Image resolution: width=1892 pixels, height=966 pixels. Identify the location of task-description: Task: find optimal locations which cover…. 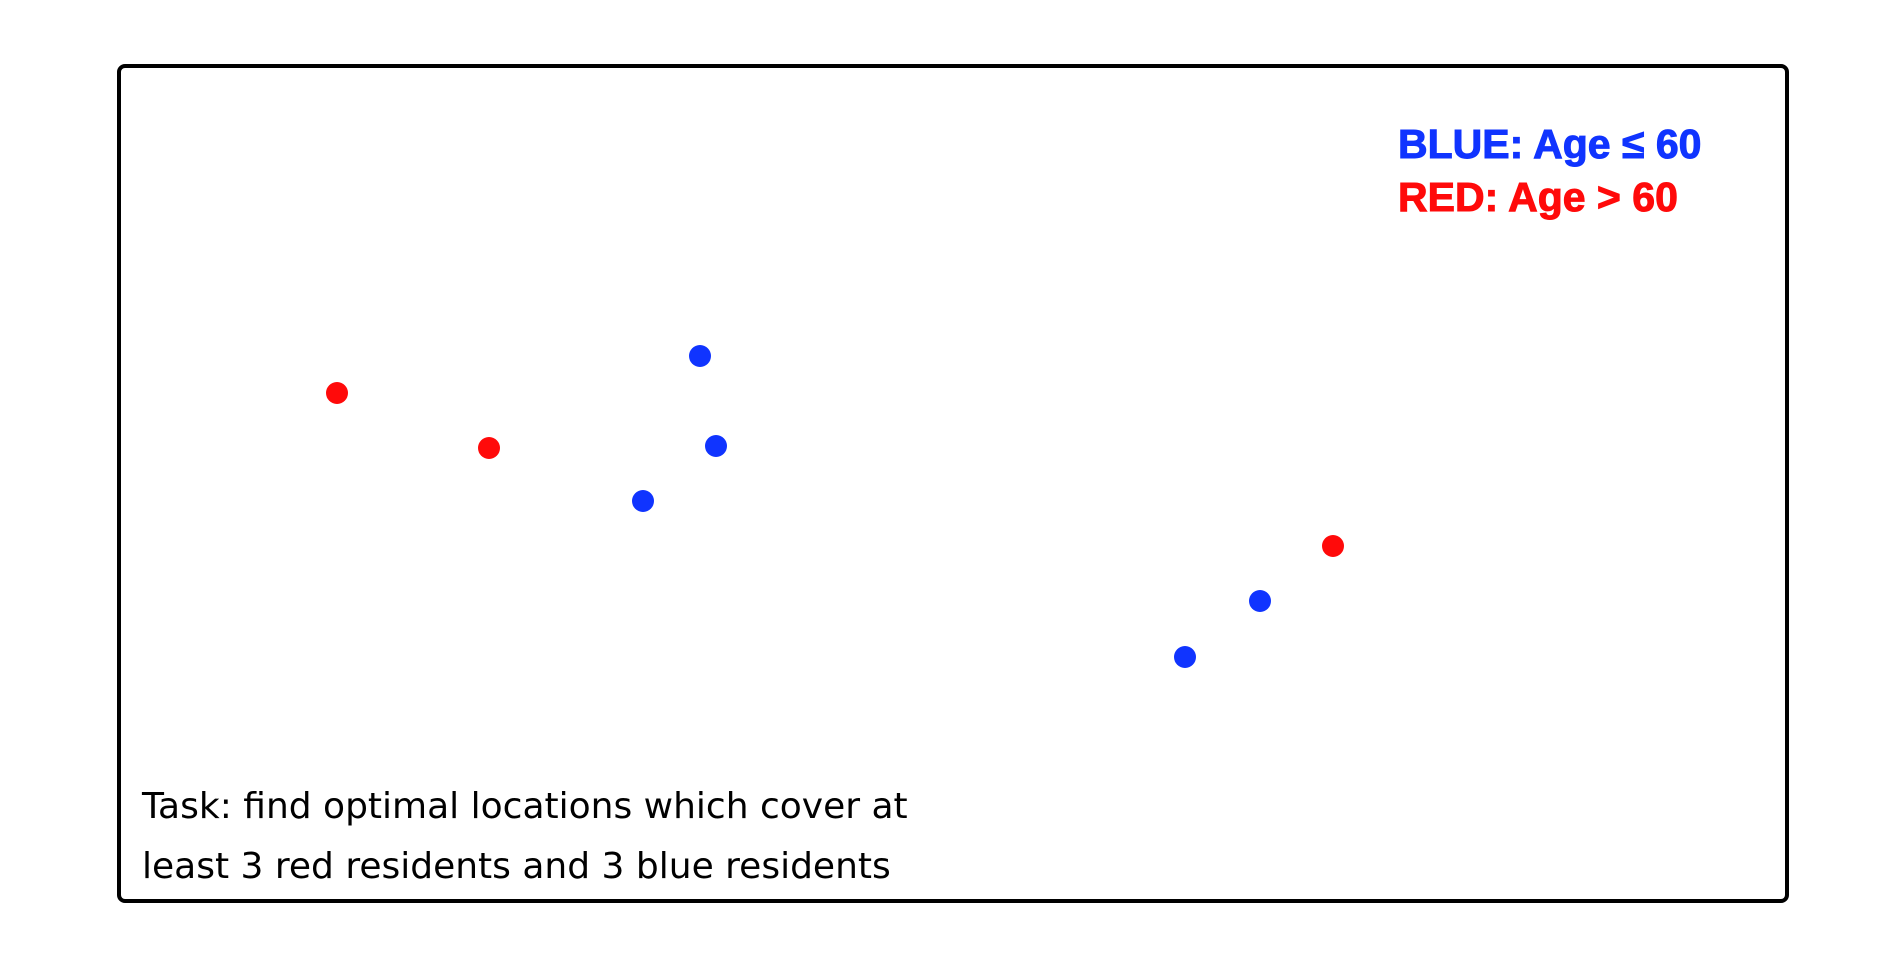
(525, 837).